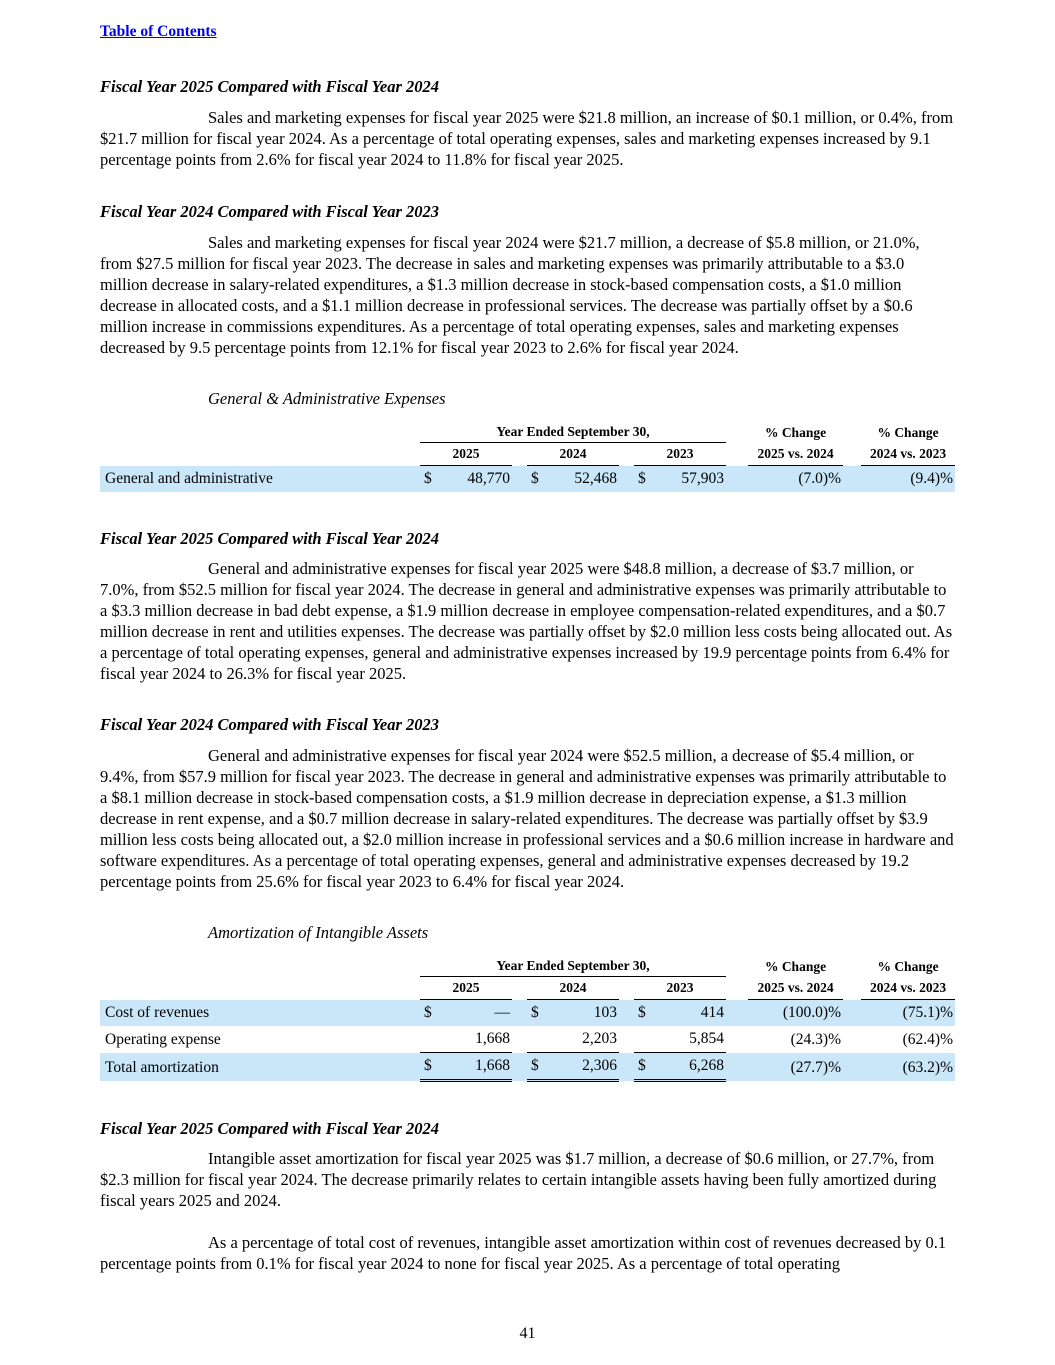 Image resolution: width=1055 pixels, height=1365 pixels. What do you see at coordinates (690, 1067) in the screenshot?
I see `value-2023: 6,268` at bounding box center [690, 1067].